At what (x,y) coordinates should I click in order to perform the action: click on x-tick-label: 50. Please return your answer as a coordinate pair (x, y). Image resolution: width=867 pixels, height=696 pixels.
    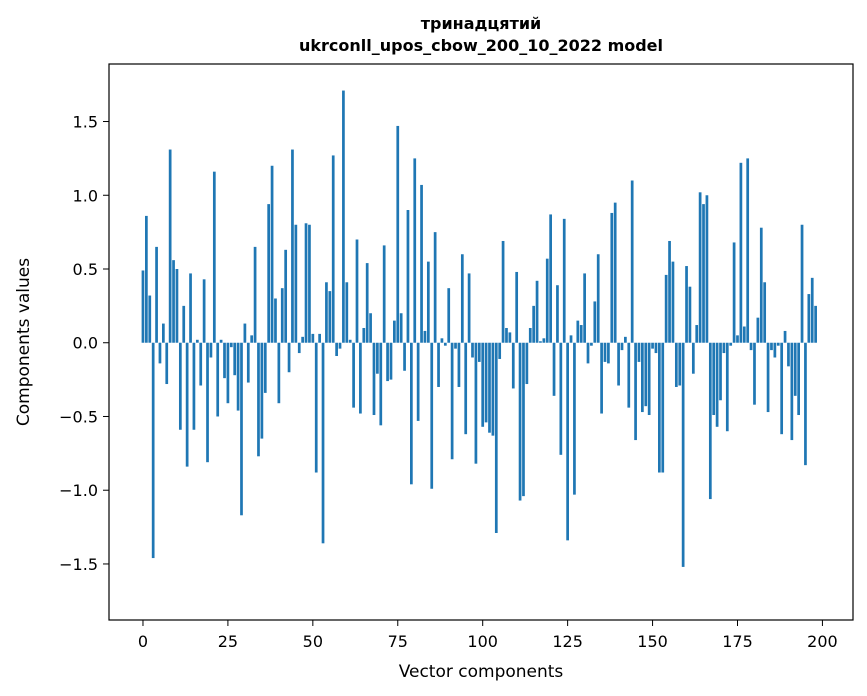
    Looking at the image, I should click on (313, 641).